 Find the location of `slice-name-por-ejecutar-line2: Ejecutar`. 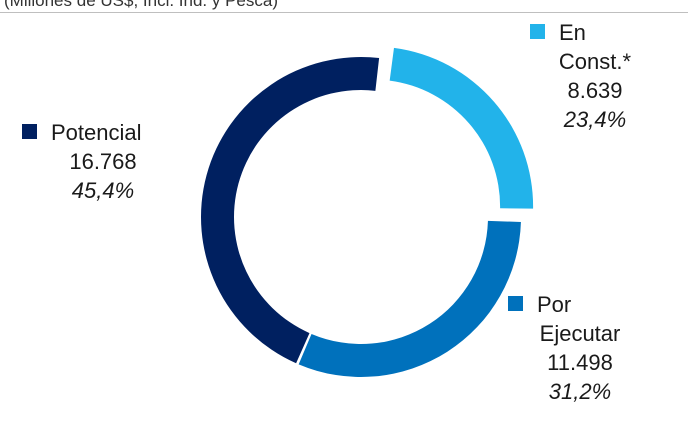

slice-name-por-ejecutar-line2: Ejecutar is located at coordinates (580, 333).